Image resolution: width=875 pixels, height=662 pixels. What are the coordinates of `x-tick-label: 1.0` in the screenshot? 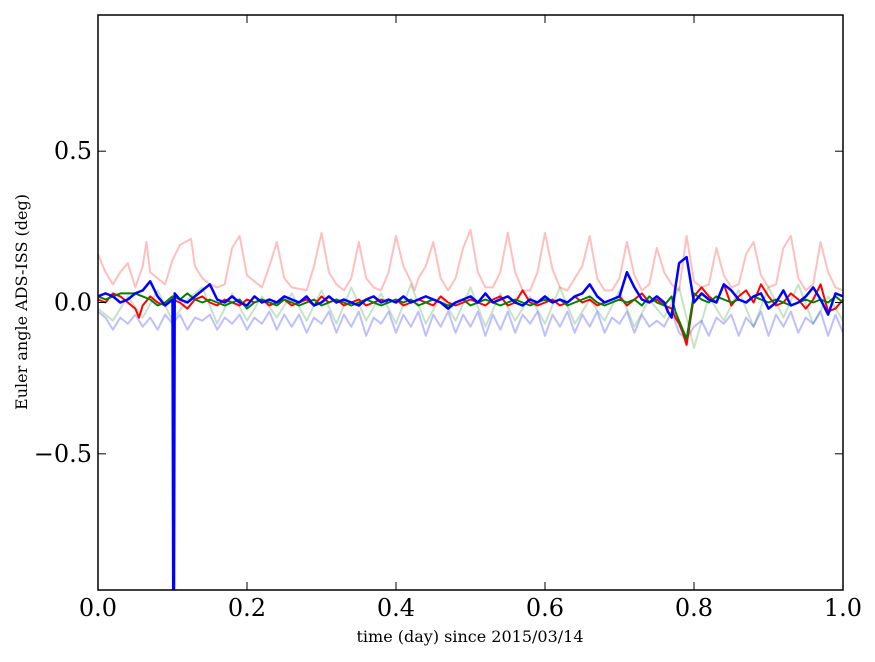 It's located at (843, 608).